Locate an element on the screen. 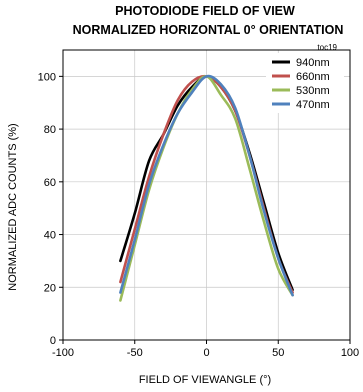  chart-title: PHOTODIODE FIELD OF VIEW is located at coordinates (205, 11).